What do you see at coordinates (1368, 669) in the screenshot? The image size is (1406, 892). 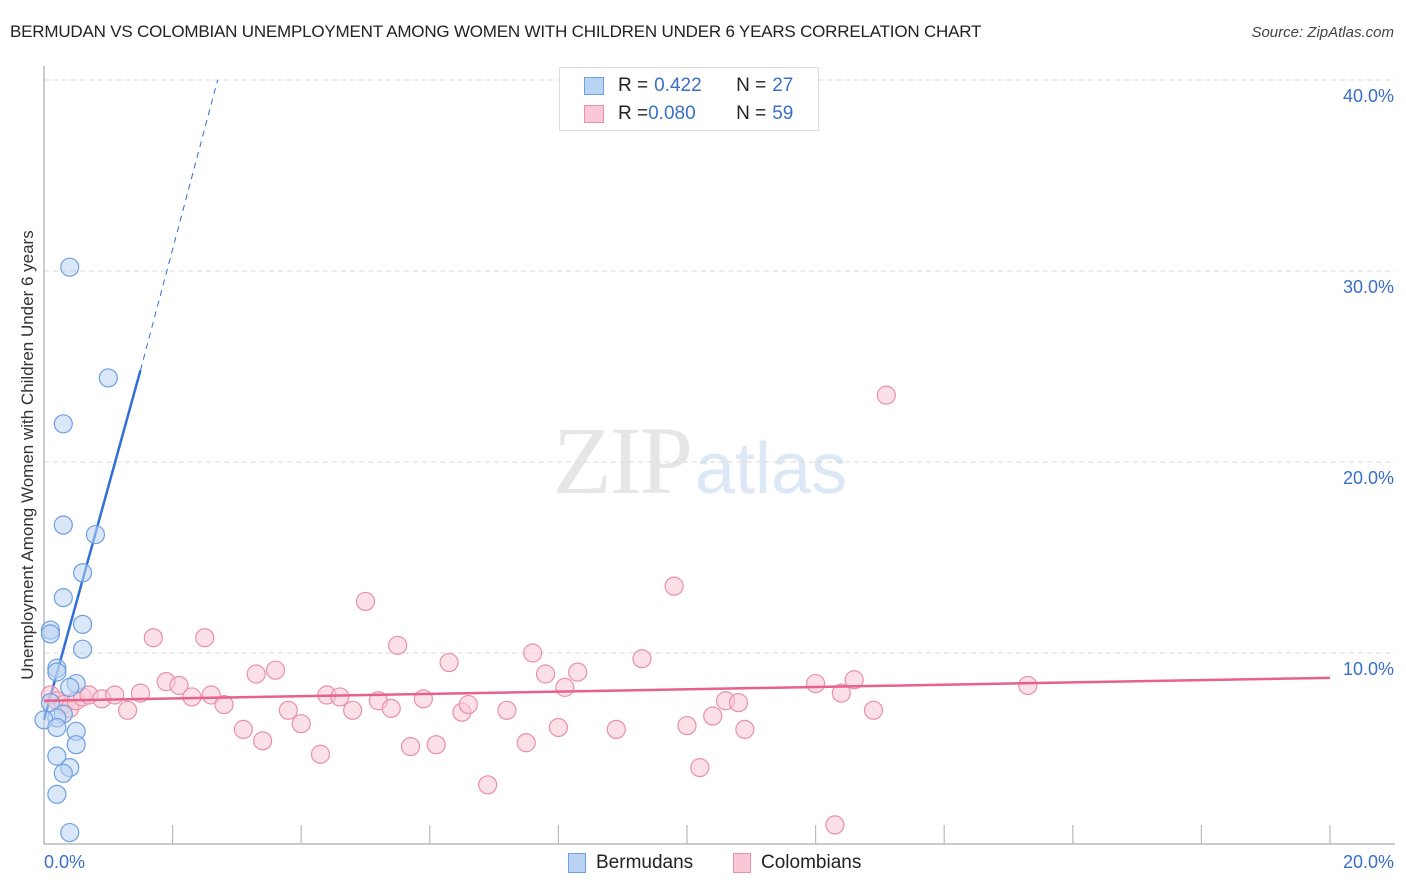 I see `y-tick-10: 10.0%` at bounding box center [1368, 669].